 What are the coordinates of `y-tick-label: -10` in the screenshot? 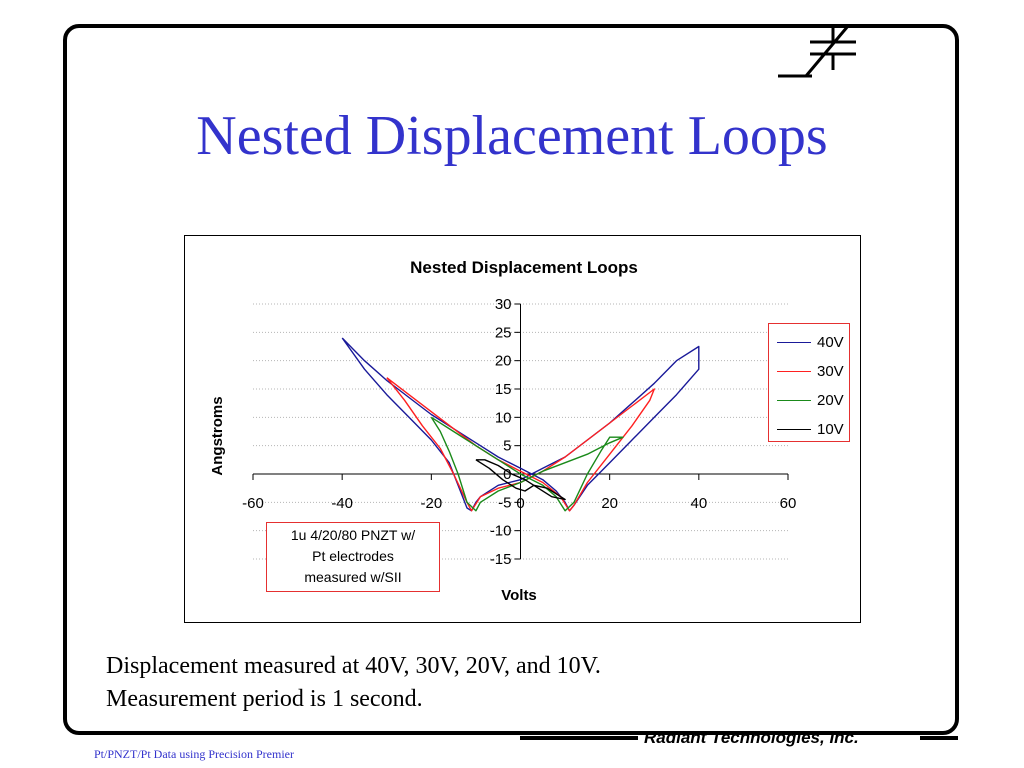 It's located at (501, 531).